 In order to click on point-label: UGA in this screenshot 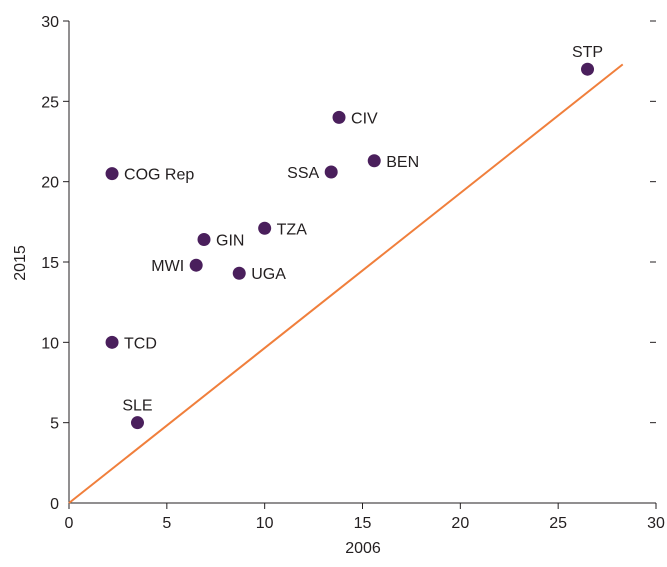, I will do `click(268, 274)`.